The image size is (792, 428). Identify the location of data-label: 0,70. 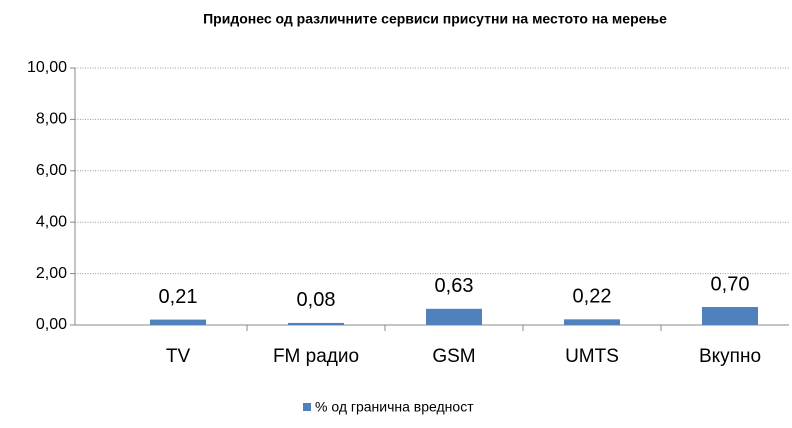
(730, 284).